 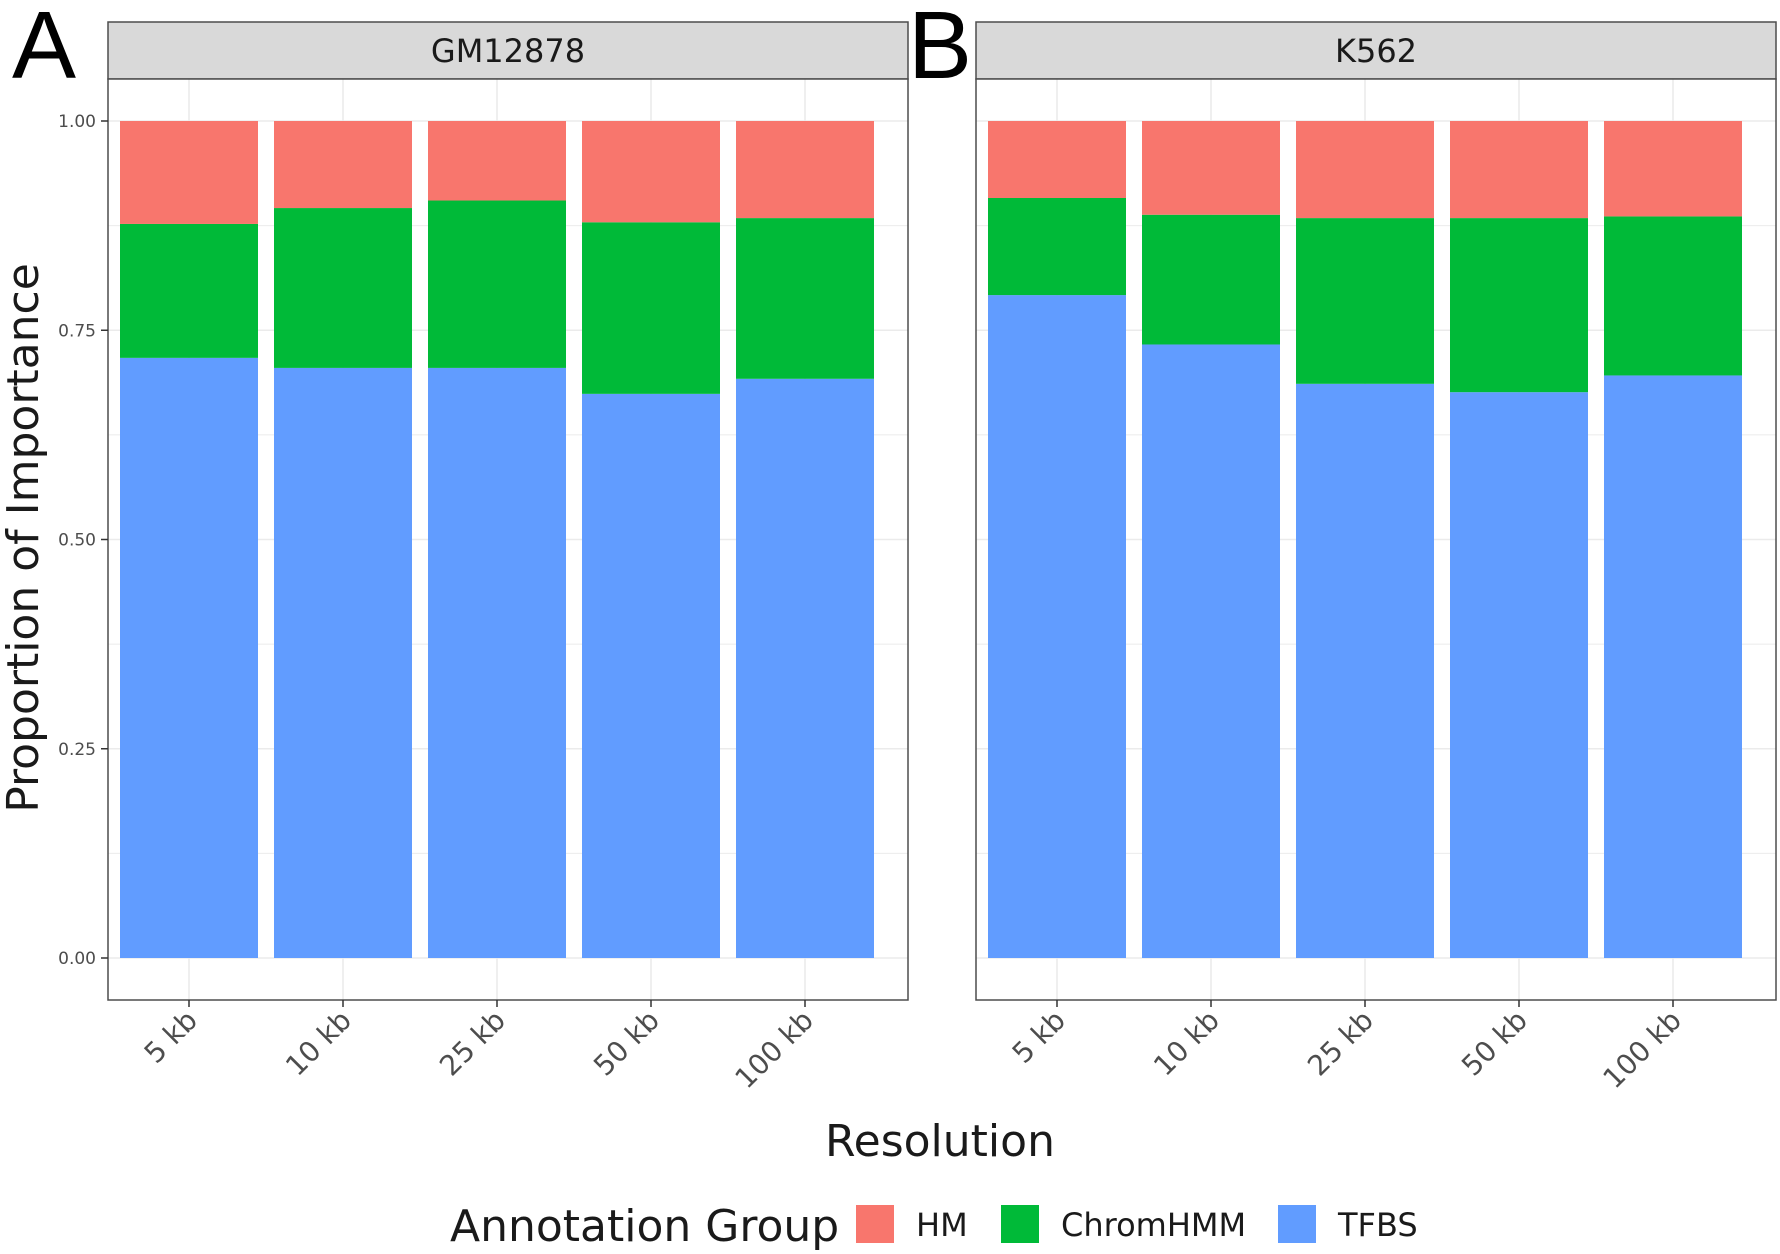 What do you see at coordinates (644, 1226) in the screenshot?
I see `legend-title: Annotation Group` at bounding box center [644, 1226].